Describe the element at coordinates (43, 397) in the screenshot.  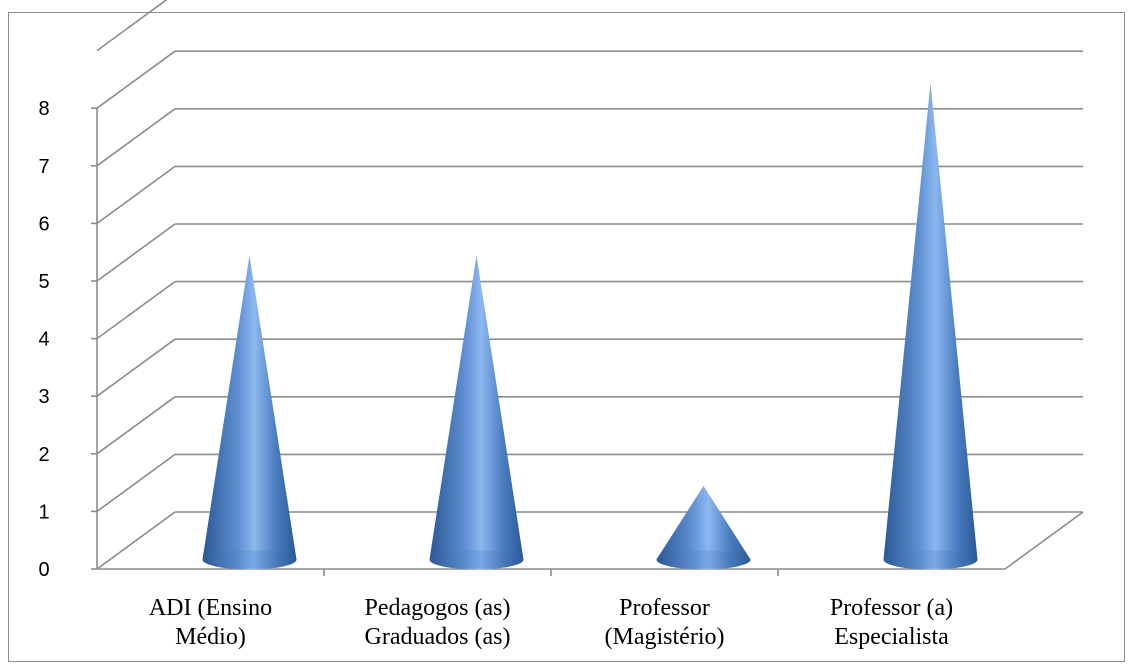
I see `y-tick-label: 3` at that location.